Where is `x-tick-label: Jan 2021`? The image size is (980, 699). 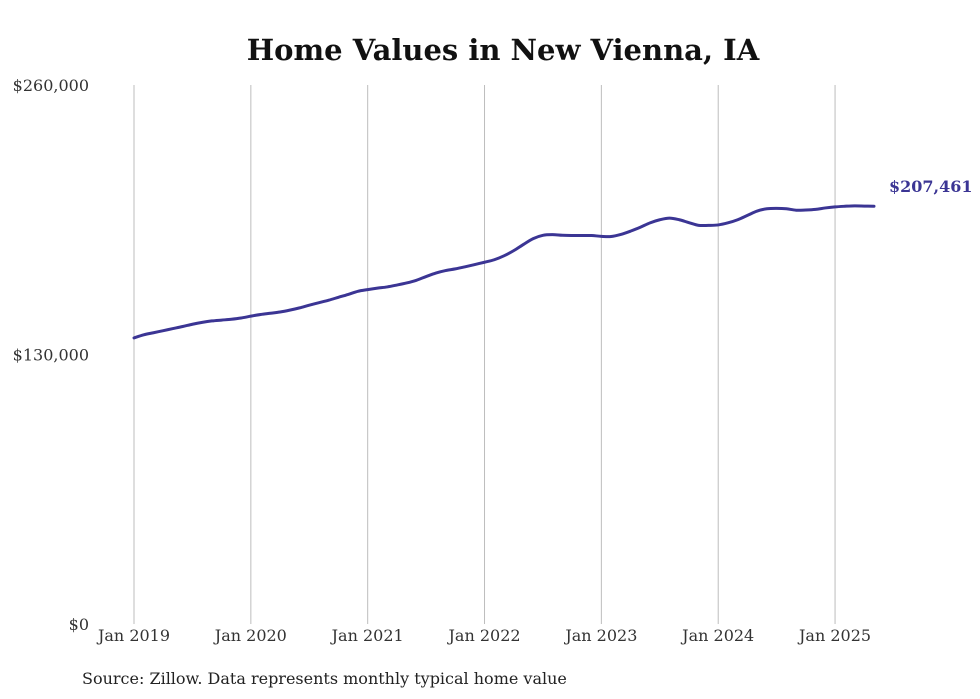 x-tick-label: Jan 2021 is located at coordinates (367, 635).